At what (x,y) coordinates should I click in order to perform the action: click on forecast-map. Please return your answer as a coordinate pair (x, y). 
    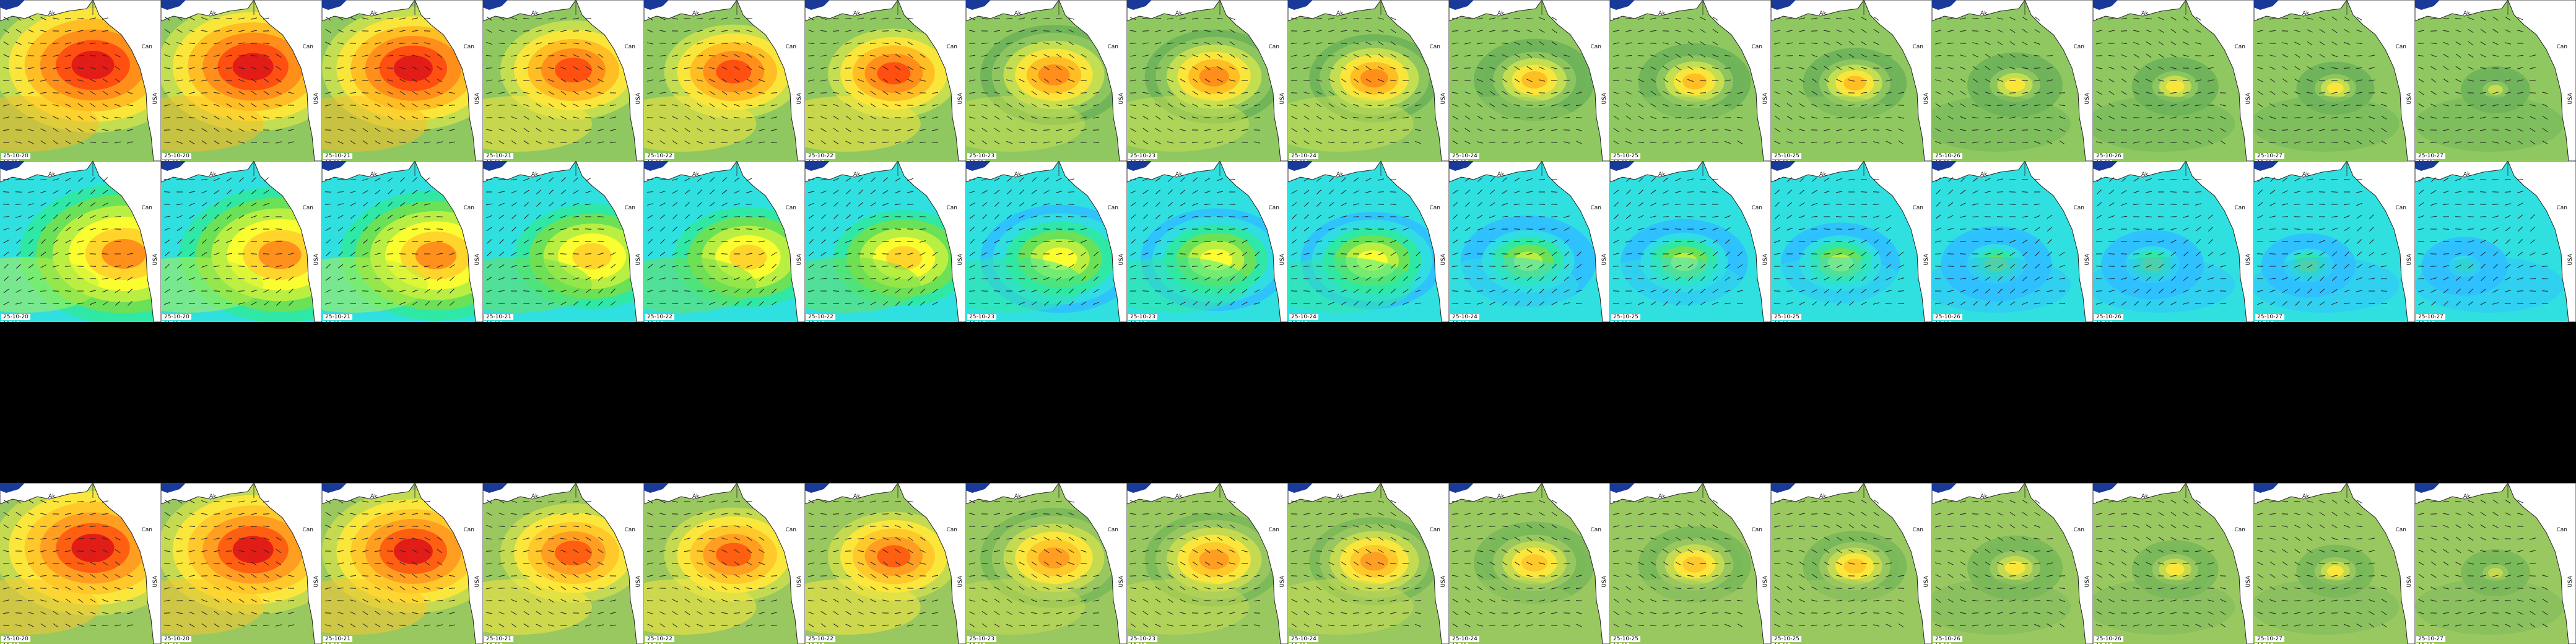
    Looking at the image, I should click on (1368, 80).